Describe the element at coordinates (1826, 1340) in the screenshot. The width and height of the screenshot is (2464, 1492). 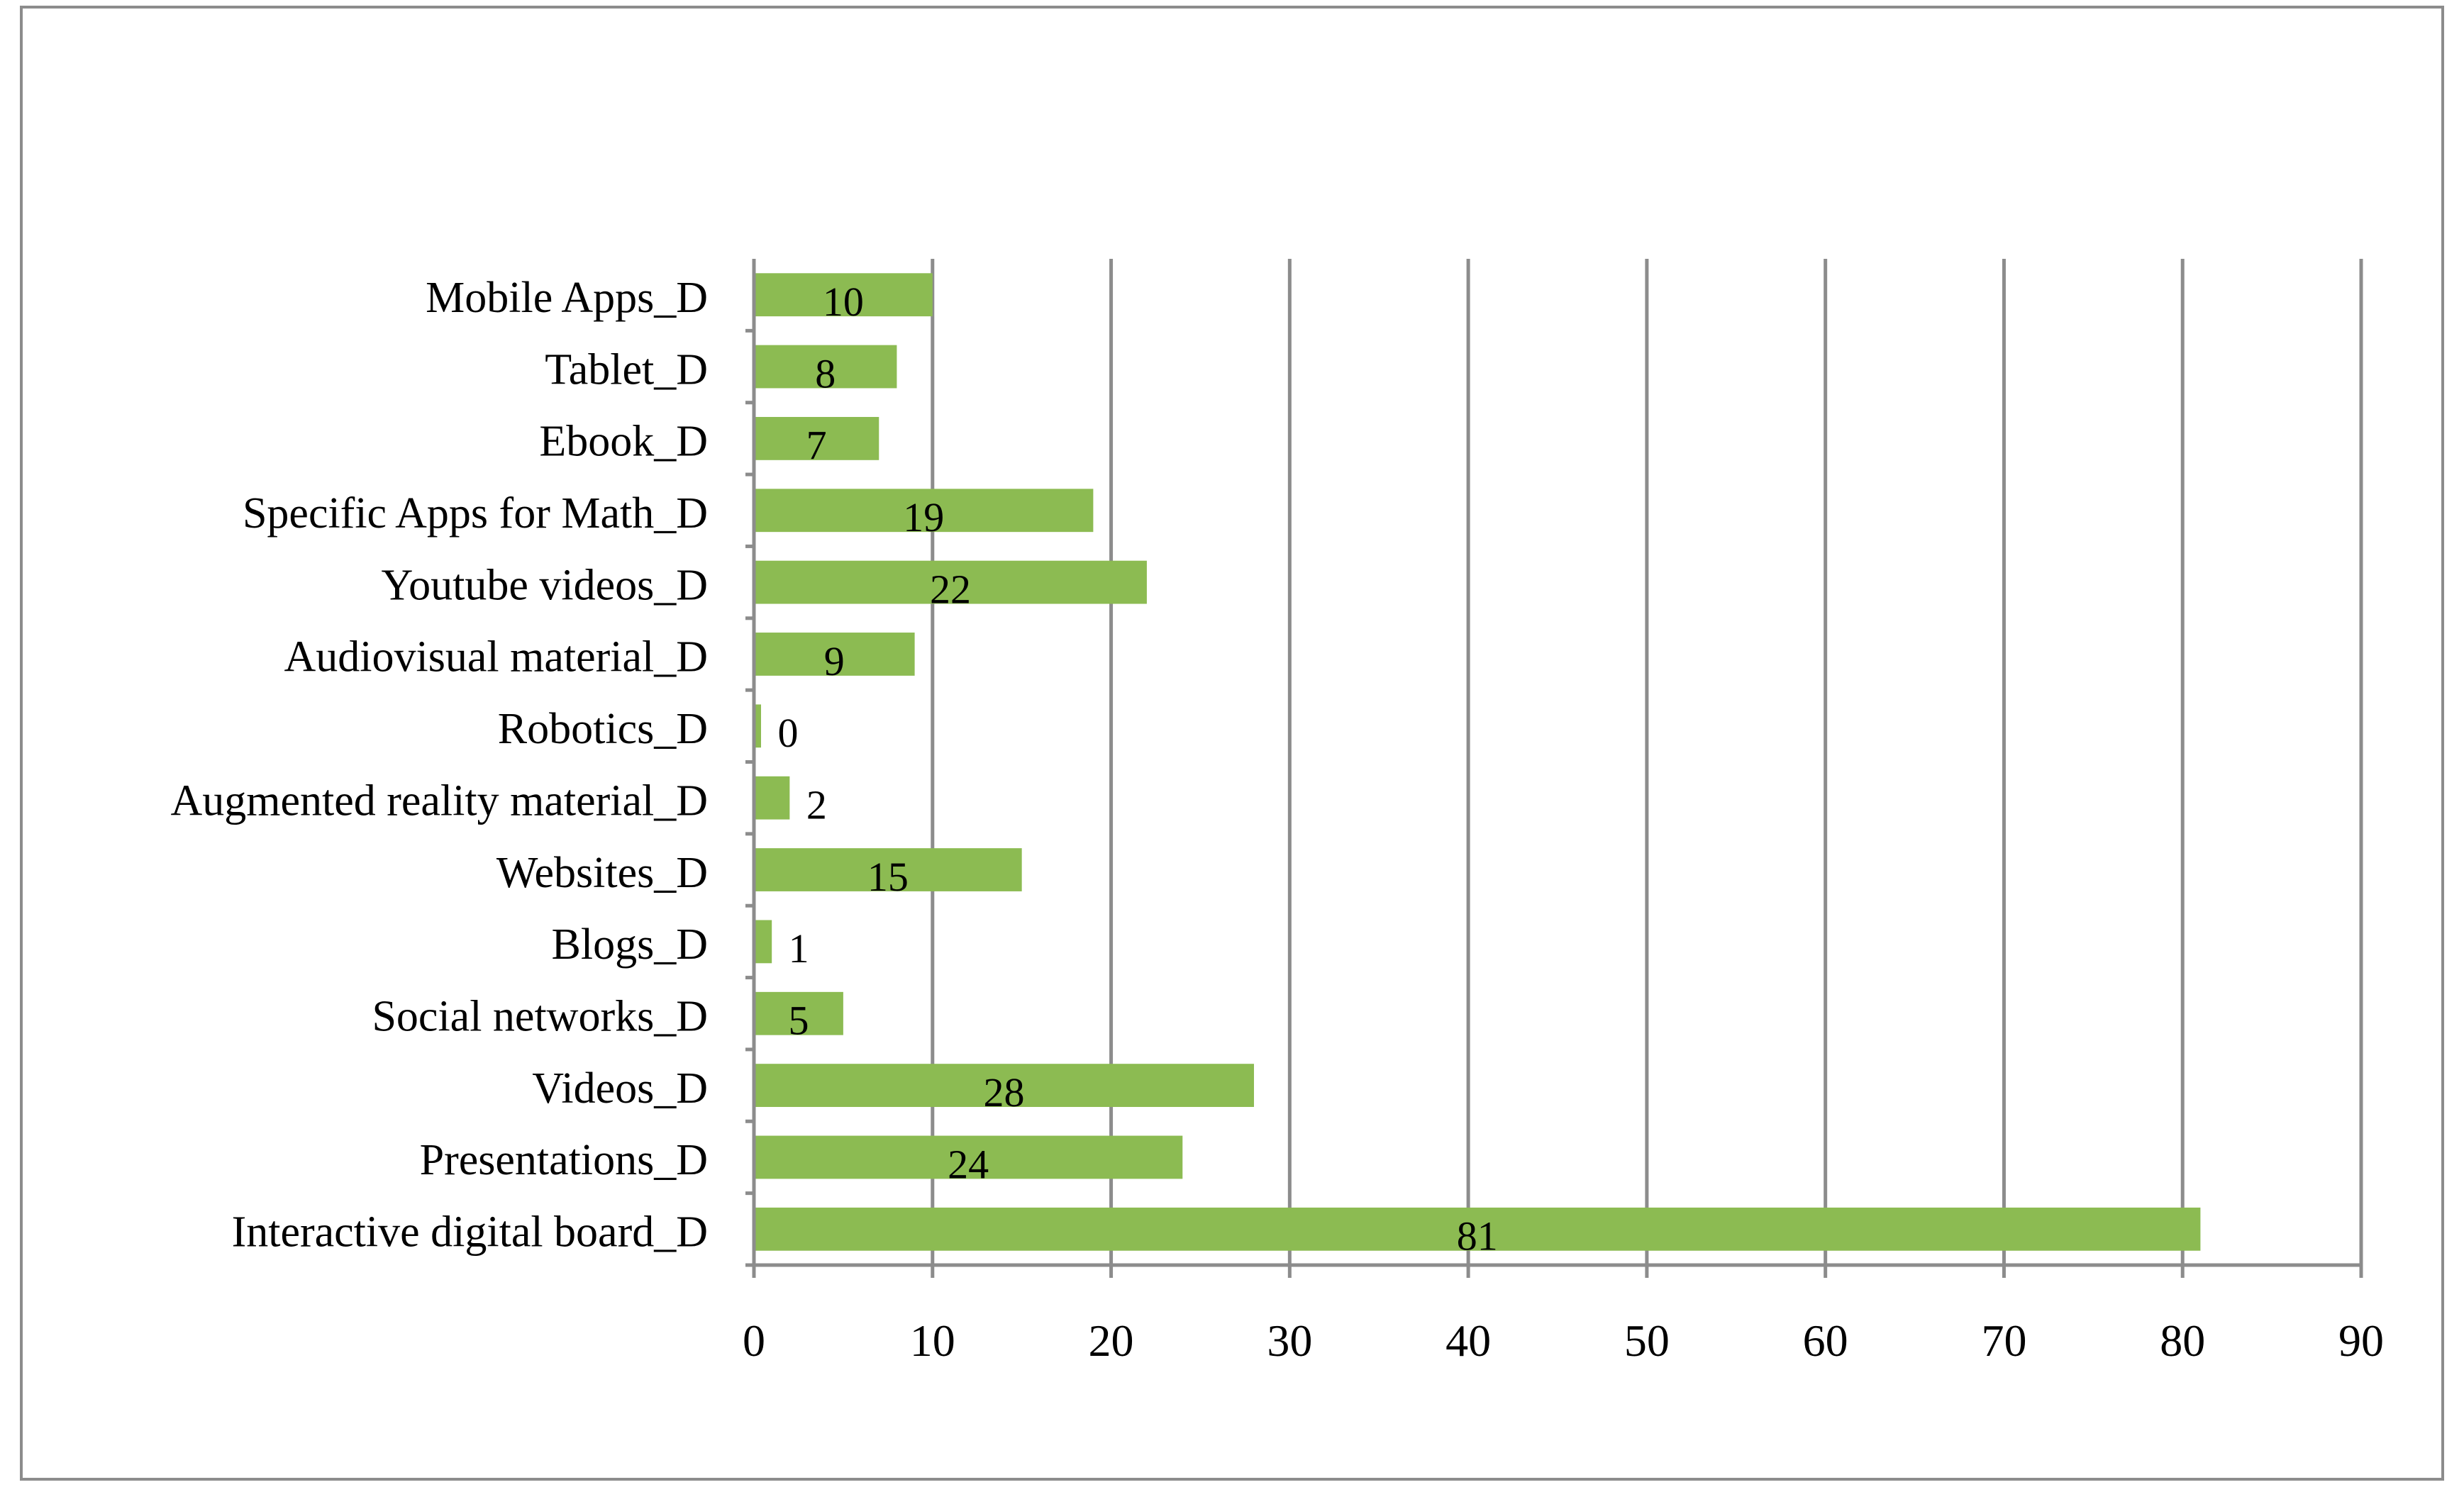
I see `x-tick-label: 60` at that location.